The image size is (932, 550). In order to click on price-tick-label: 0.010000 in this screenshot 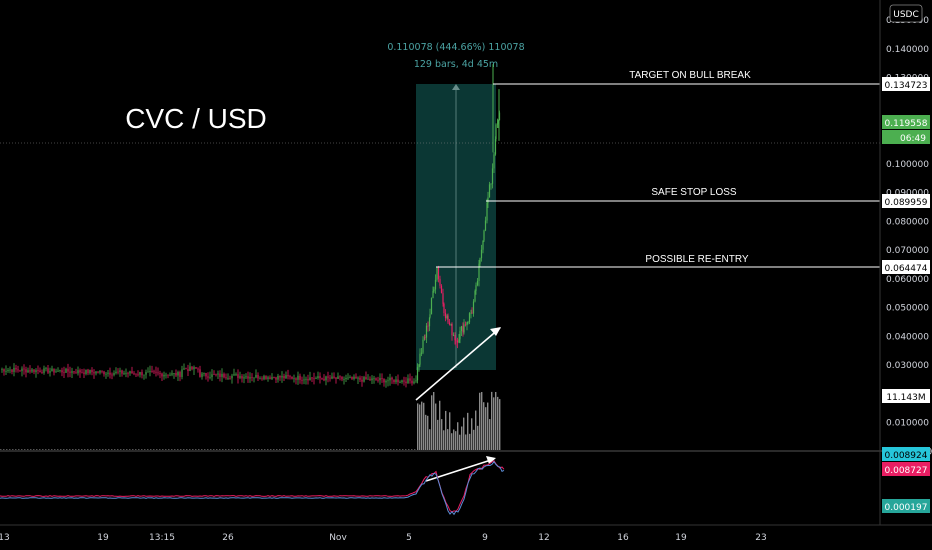, I will do `click(907, 424)`.